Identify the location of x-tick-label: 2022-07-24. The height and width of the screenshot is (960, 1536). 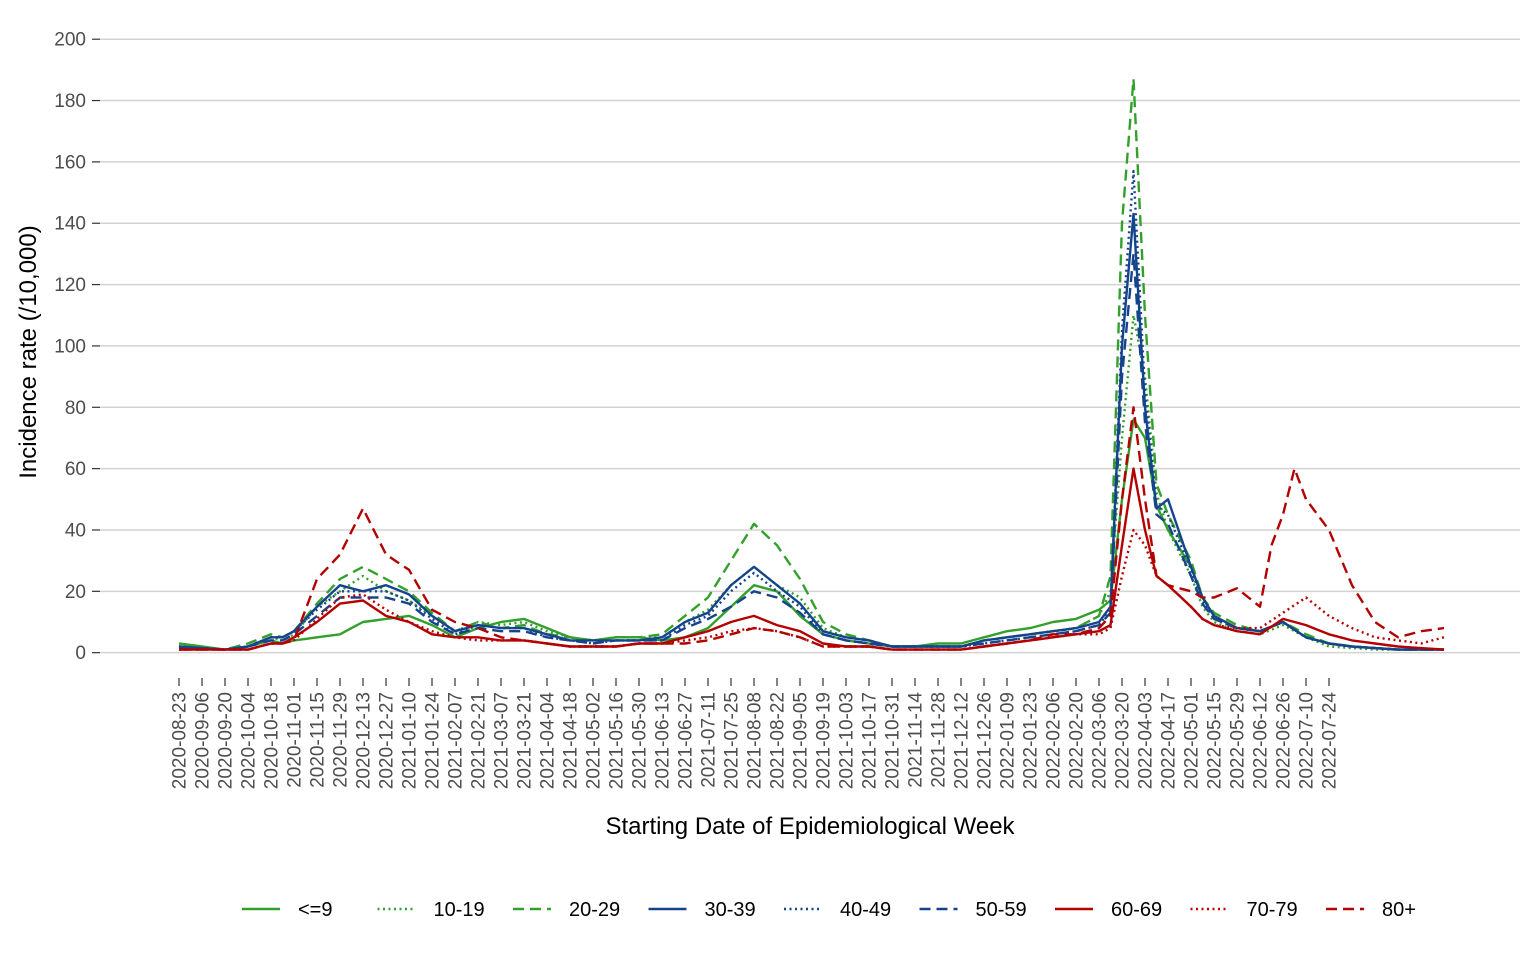
(1330, 741).